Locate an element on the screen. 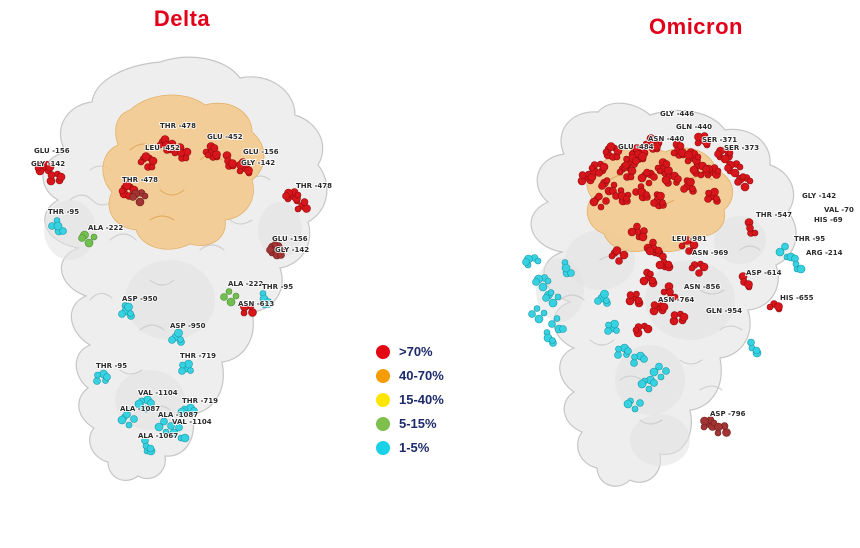 The height and width of the screenshot is (548, 860). residue-label: ARG -214 is located at coordinates (824, 253).